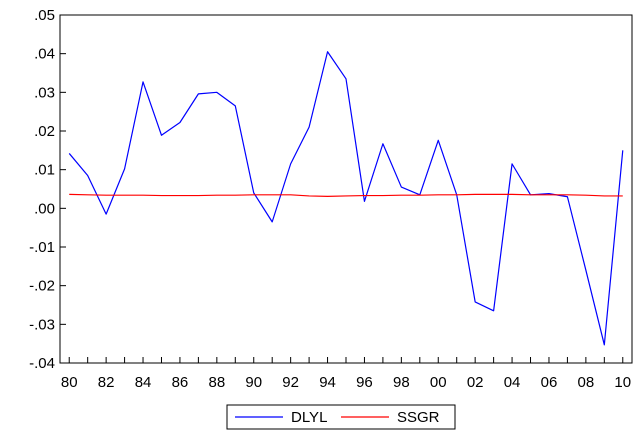 The height and width of the screenshot is (437, 644). What do you see at coordinates (401, 382) in the screenshot?
I see `x-tick-label: 98` at bounding box center [401, 382].